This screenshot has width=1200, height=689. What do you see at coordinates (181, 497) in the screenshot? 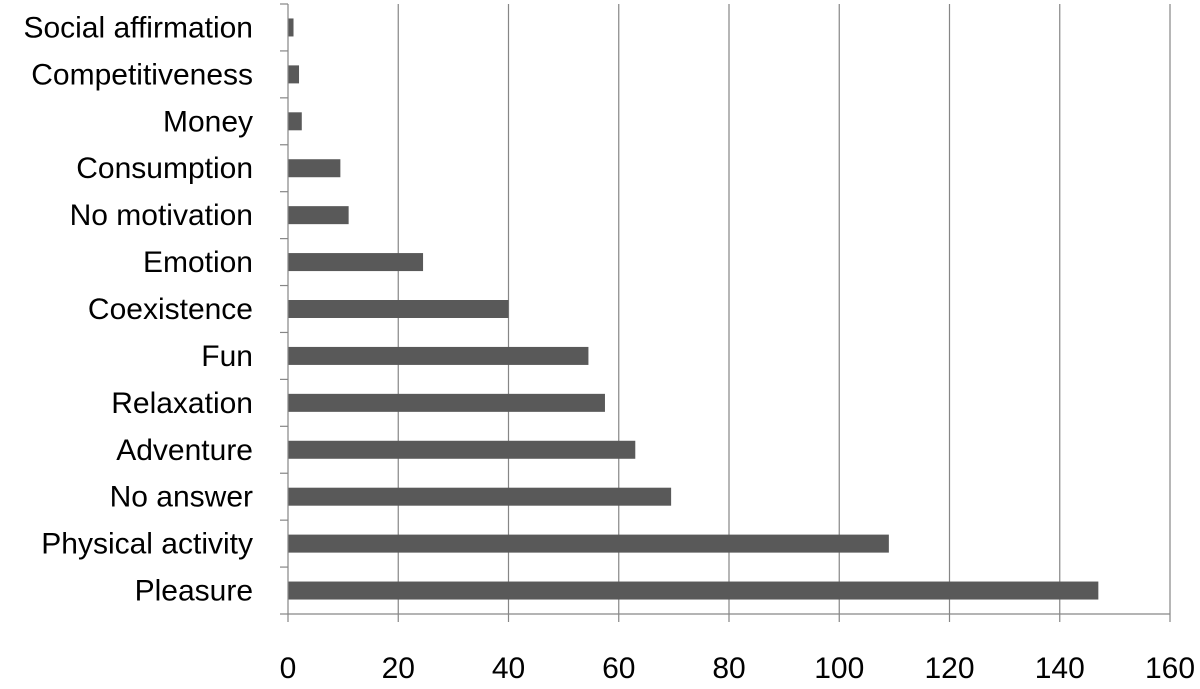
I see `category-label: No answer` at bounding box center [181, 497].